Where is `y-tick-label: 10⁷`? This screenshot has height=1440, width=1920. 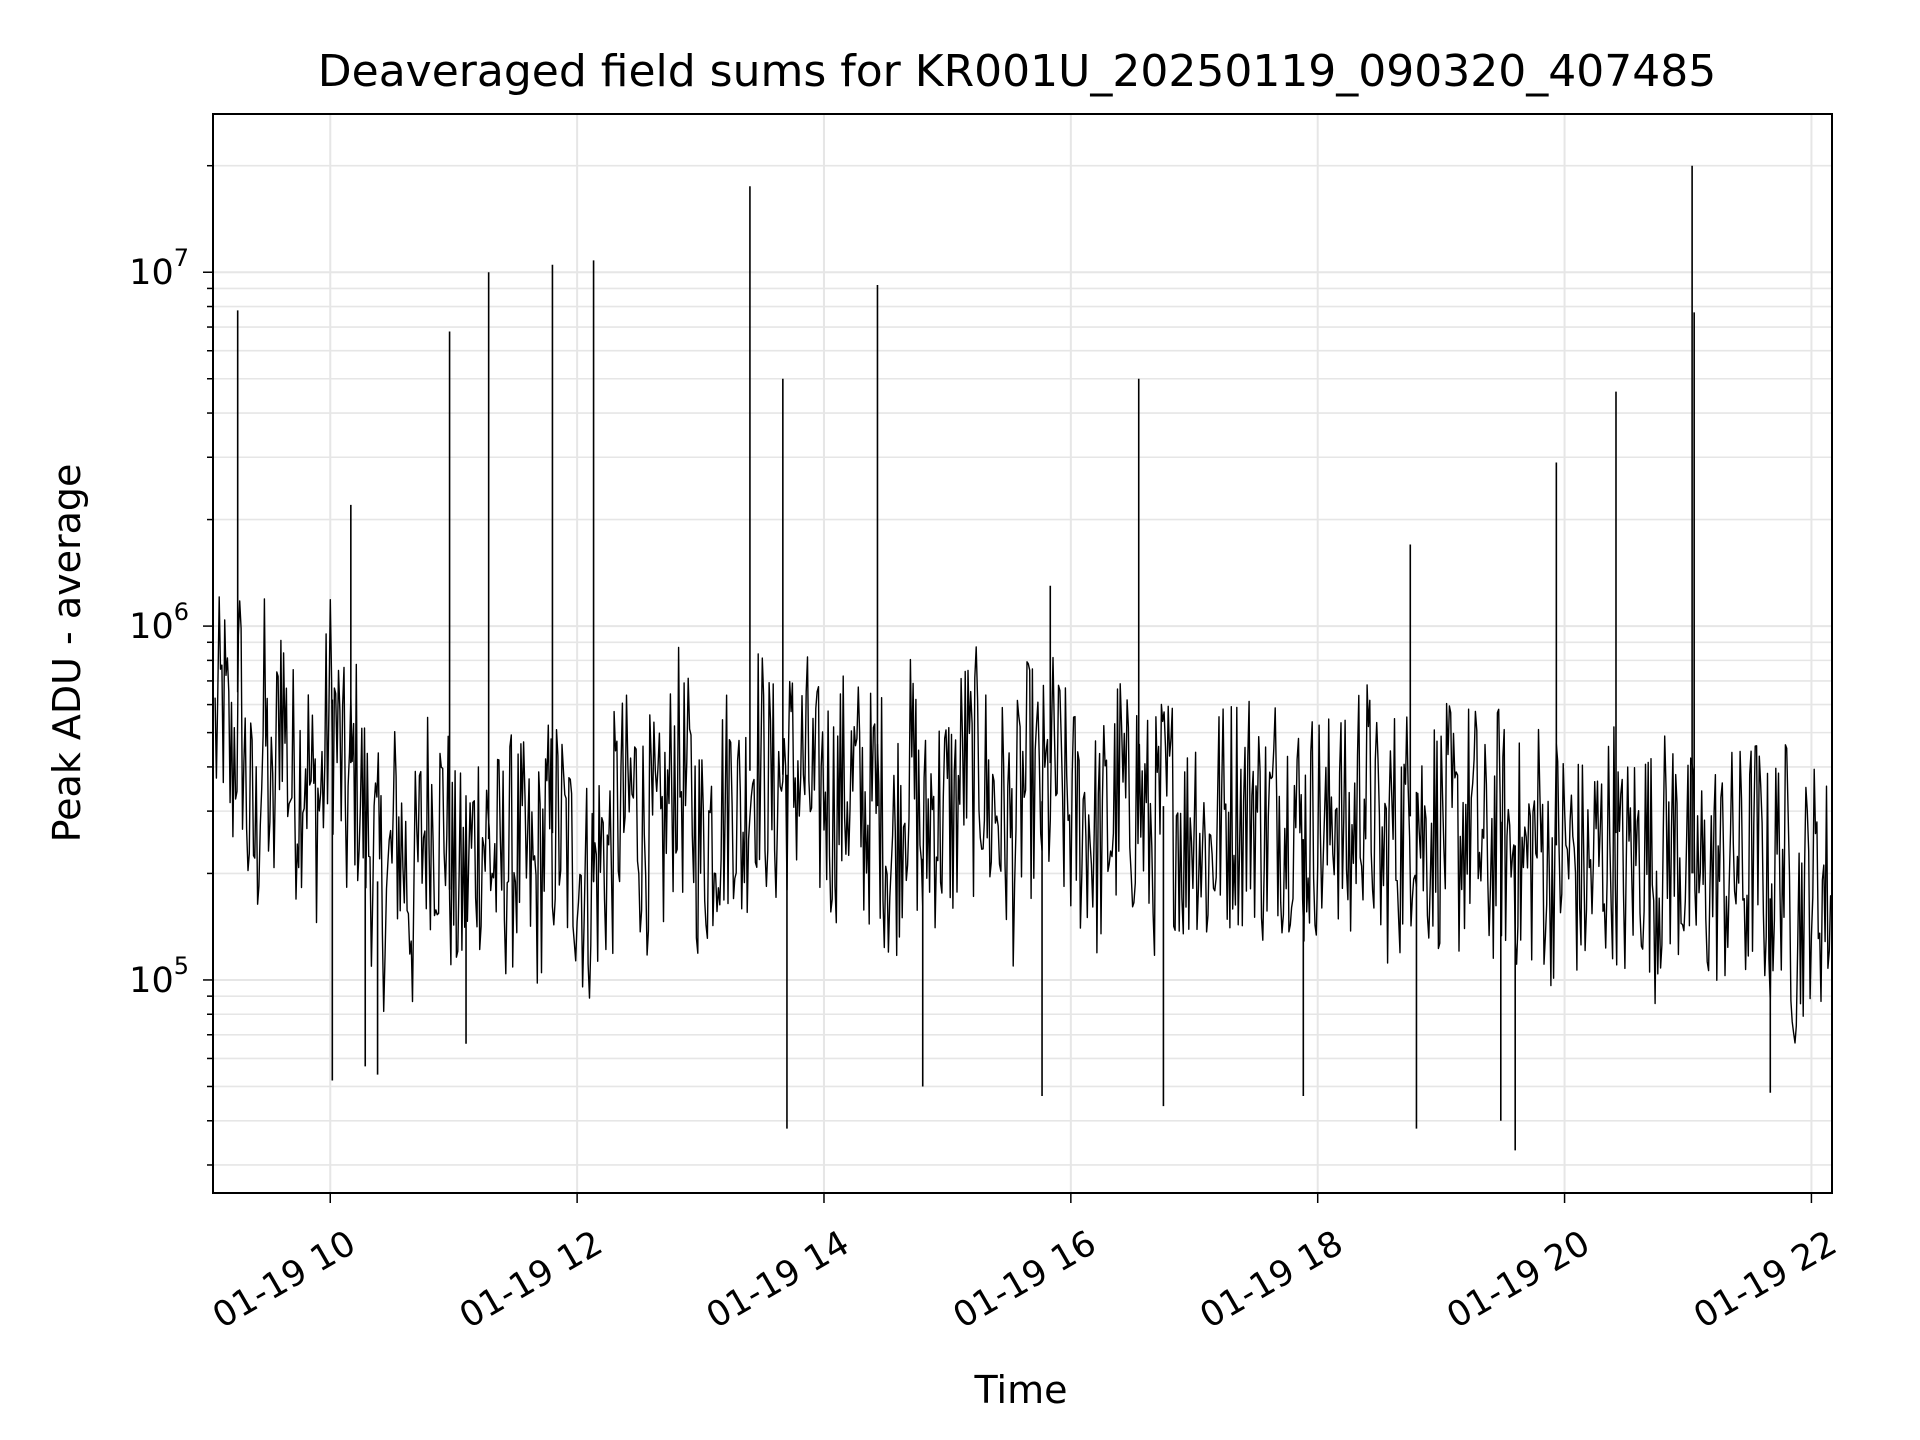 y-tick-label: 10⁷ is located at coordinates (159, 268).